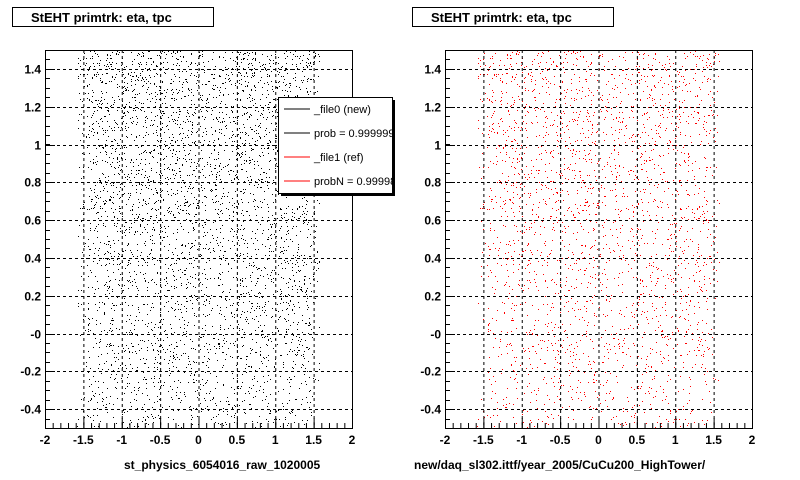  What do you see at coordinates (342, 110) in the screenshot?
I see `legend-label: _file0 (new)` at bounding box center [342, 110].